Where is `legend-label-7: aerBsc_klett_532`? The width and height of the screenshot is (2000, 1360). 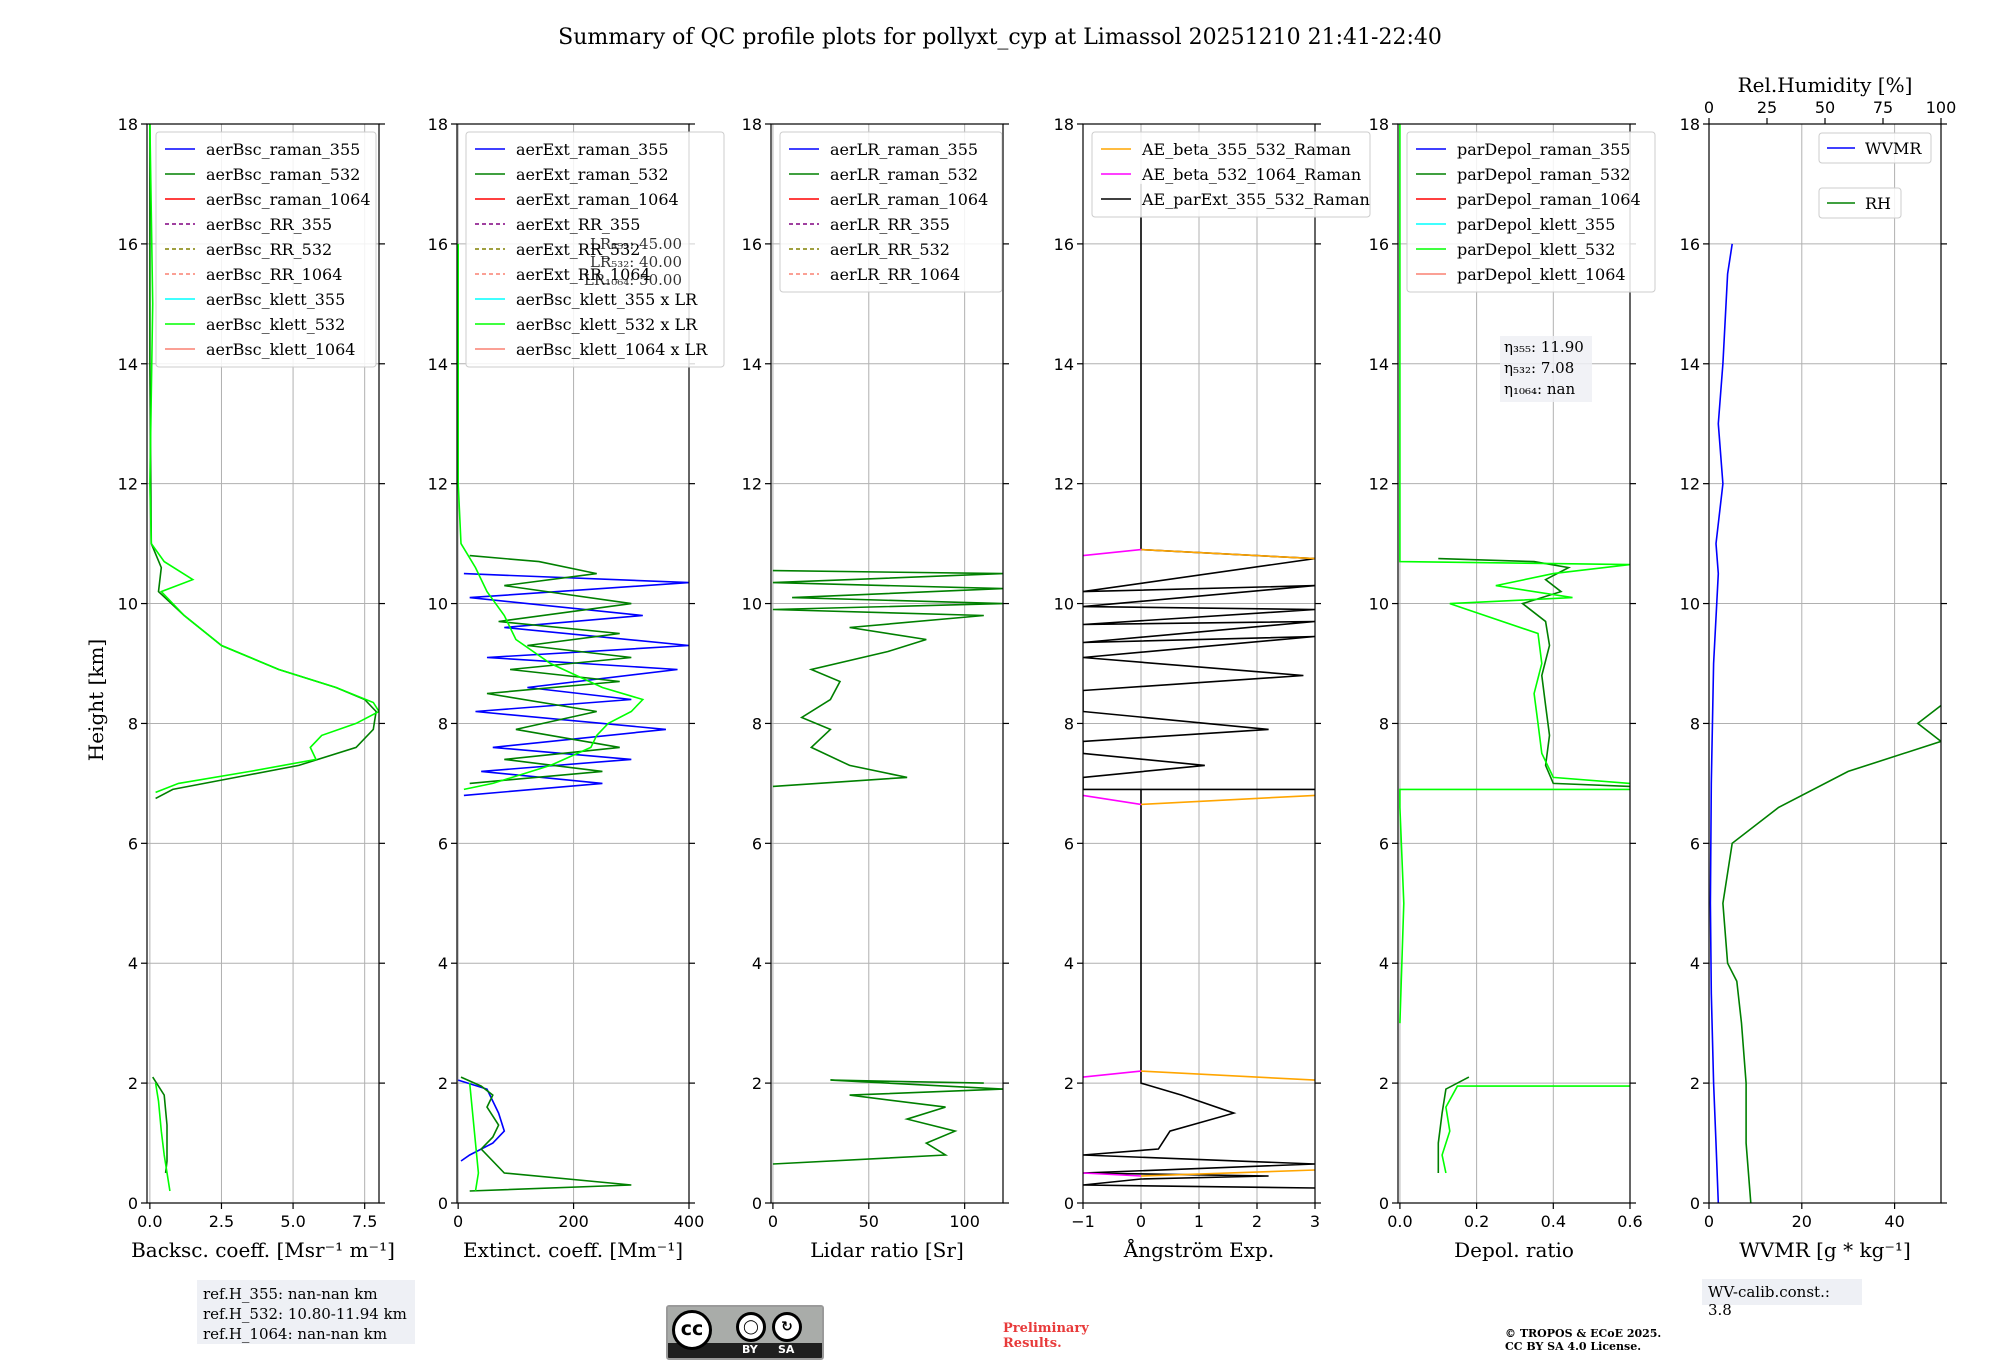
legend-label-7: aerBsc_klett_532 is located at coordinates (275, 324).